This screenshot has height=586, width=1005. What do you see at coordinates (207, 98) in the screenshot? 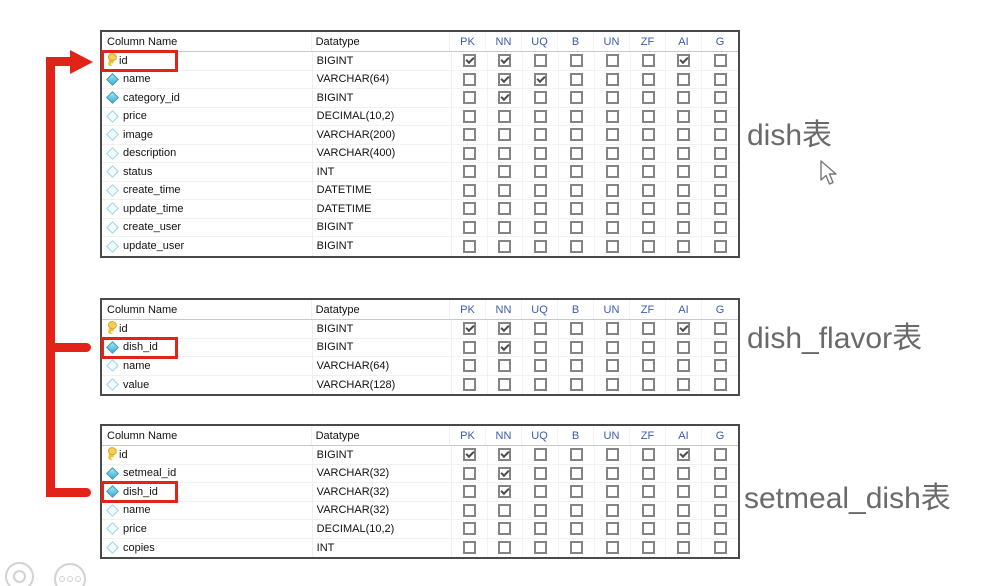
I see `column-name-cell: category_id` at bounding box center [207, 98].